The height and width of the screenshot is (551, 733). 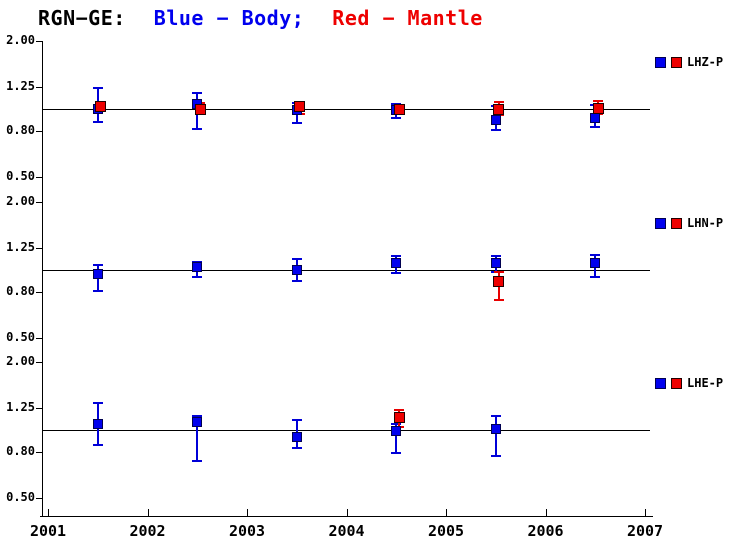 I want to click on x-axis, so click(x=346, y=516).